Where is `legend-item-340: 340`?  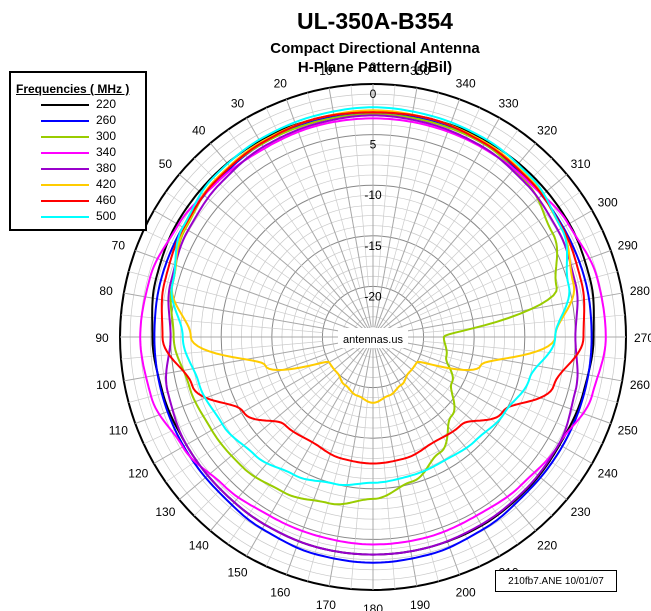 legend-item-340: 340 is located at coordinates (91, 153).